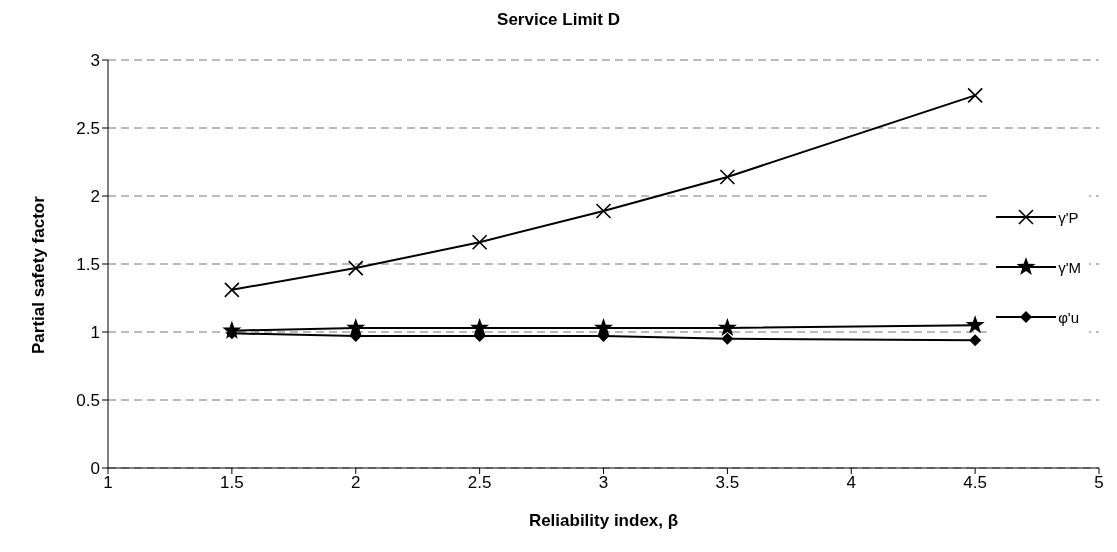 This screenshot has height=552, width=1117. I want to click on x-tick-label: 1, so click(108, 483).